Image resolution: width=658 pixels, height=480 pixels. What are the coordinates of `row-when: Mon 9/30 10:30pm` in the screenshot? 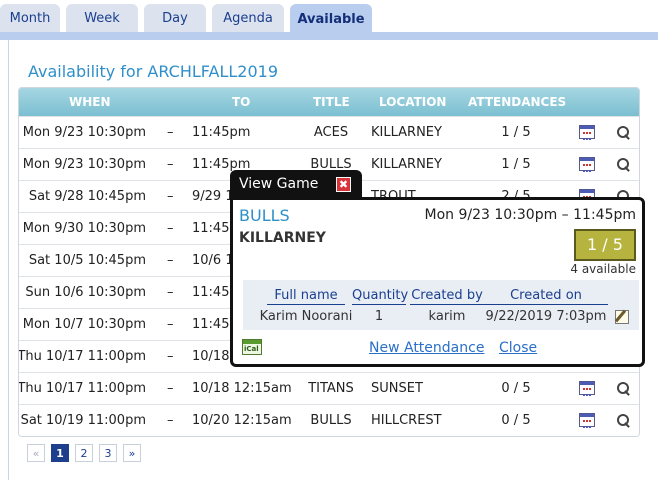 It's located at (84, 228).